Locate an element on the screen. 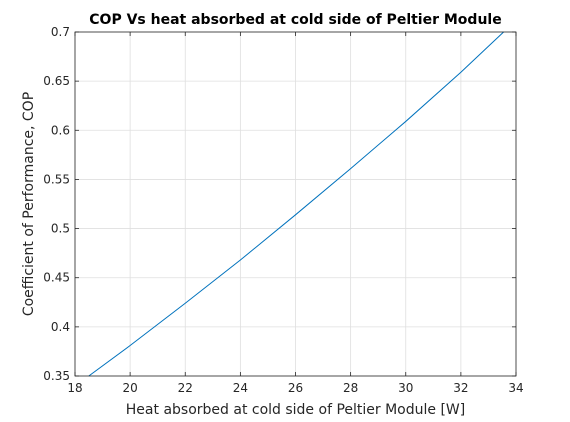 The image size is (570, 422). y-tick-label: 0.55 is located at coordinates (56, 179).